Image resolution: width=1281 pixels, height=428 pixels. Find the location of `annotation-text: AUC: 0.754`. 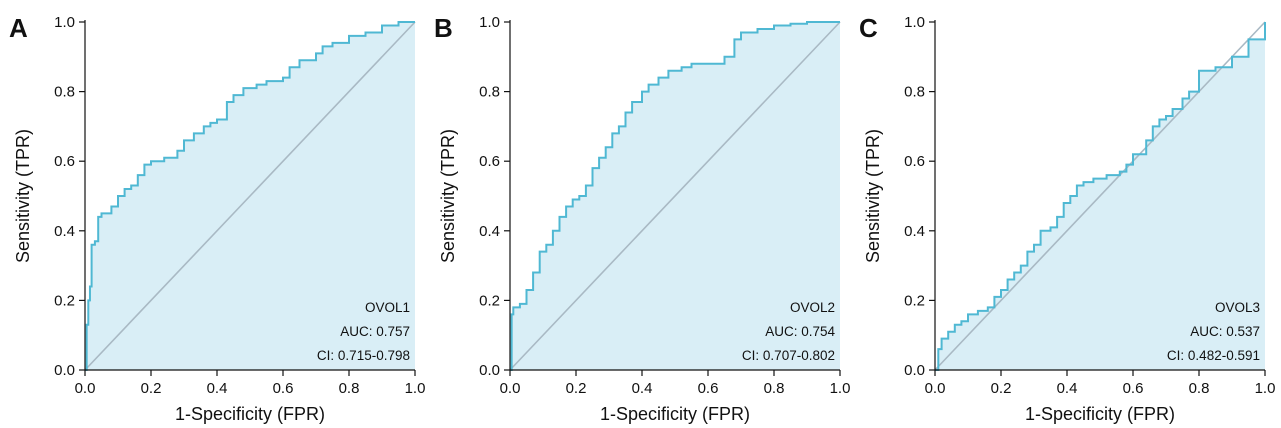

annotation-text: AUC: 0.754 is located at coordinates (800, 331).